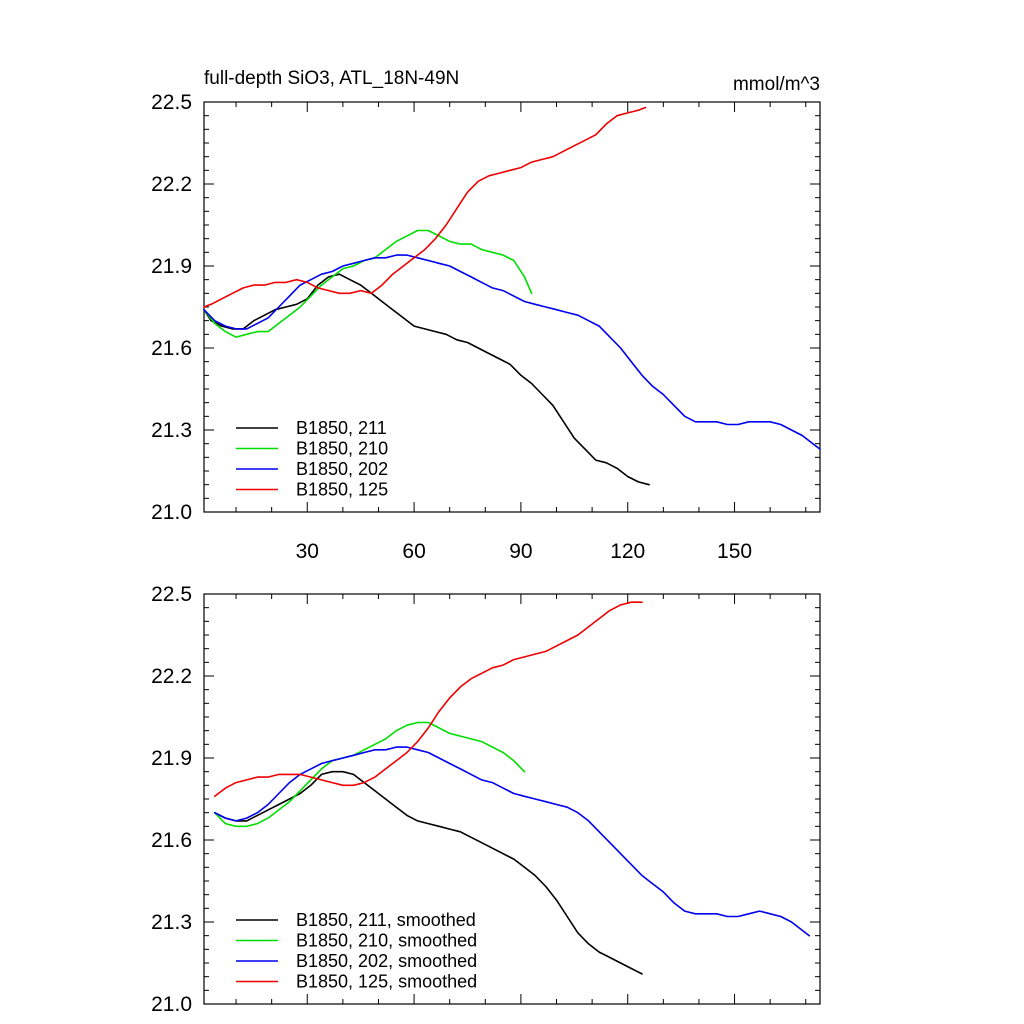  What do you see at coordinates (331, 78) in the screenshot?
I see `chart-title: full-depth SiO3, ATL_18N-49N` at bounding box center [331, 78].